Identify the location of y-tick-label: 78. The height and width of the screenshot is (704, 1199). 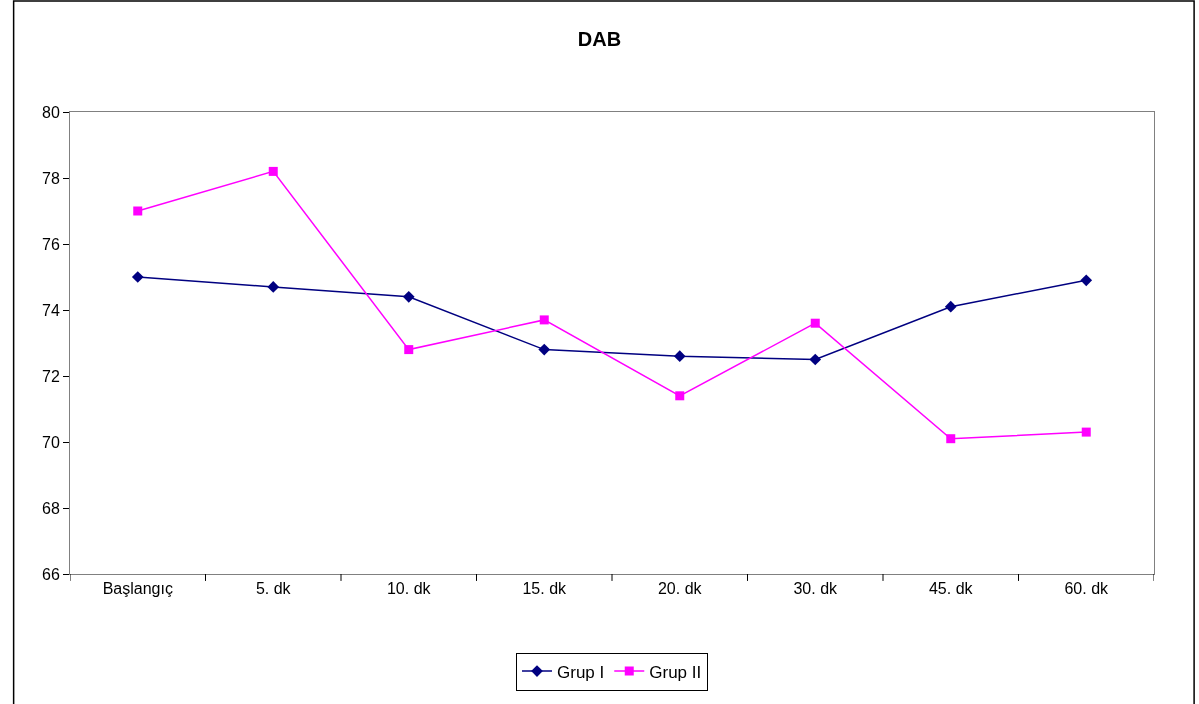
(51, 178).